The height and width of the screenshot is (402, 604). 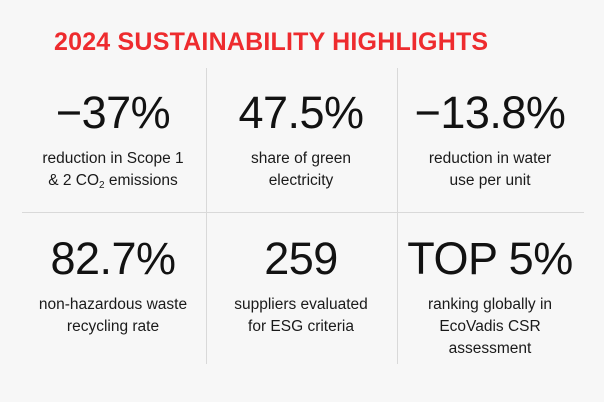 What do you see at coordinates (490, 348) in the screenshot?
I see `stat-label-line: assessment` at bounding box center [490, 348].